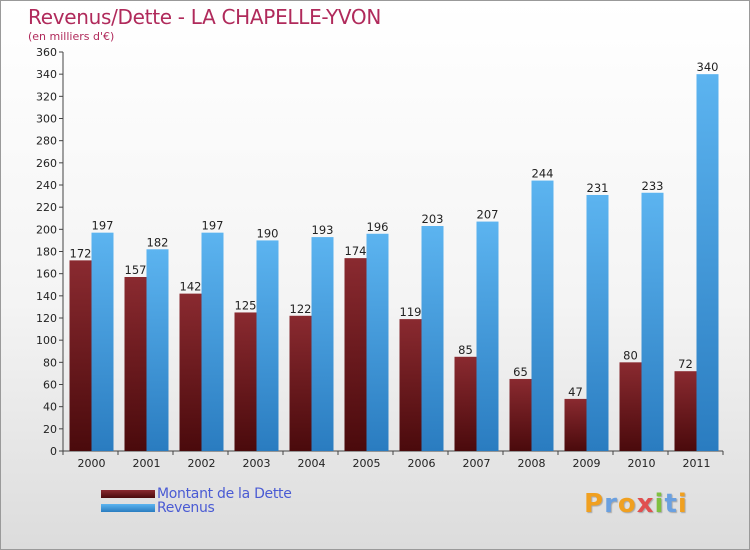 This screenshot has width=750, height=550. Describe the element at coordinates (46, 340) in the screenshot. I see `y-tick-label: 100` at that location.